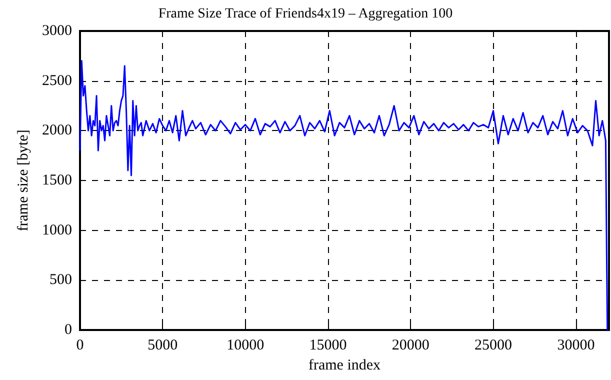  Describe the element at coordinates (57, 80) in the screenshot. I see `y-tick-label: 2500` at that location.